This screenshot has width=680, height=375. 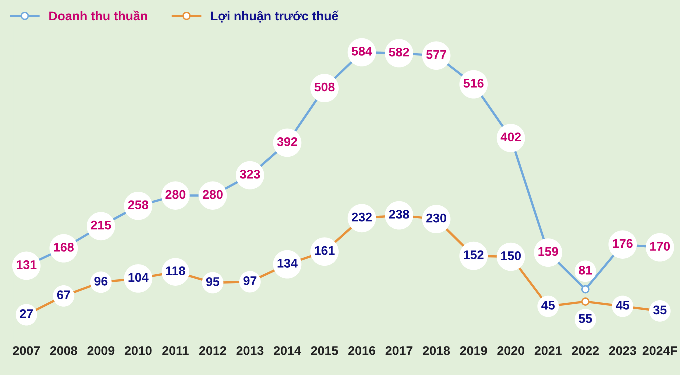 I want to click on x-tick-label: 2015, so click(x=324, y=351).